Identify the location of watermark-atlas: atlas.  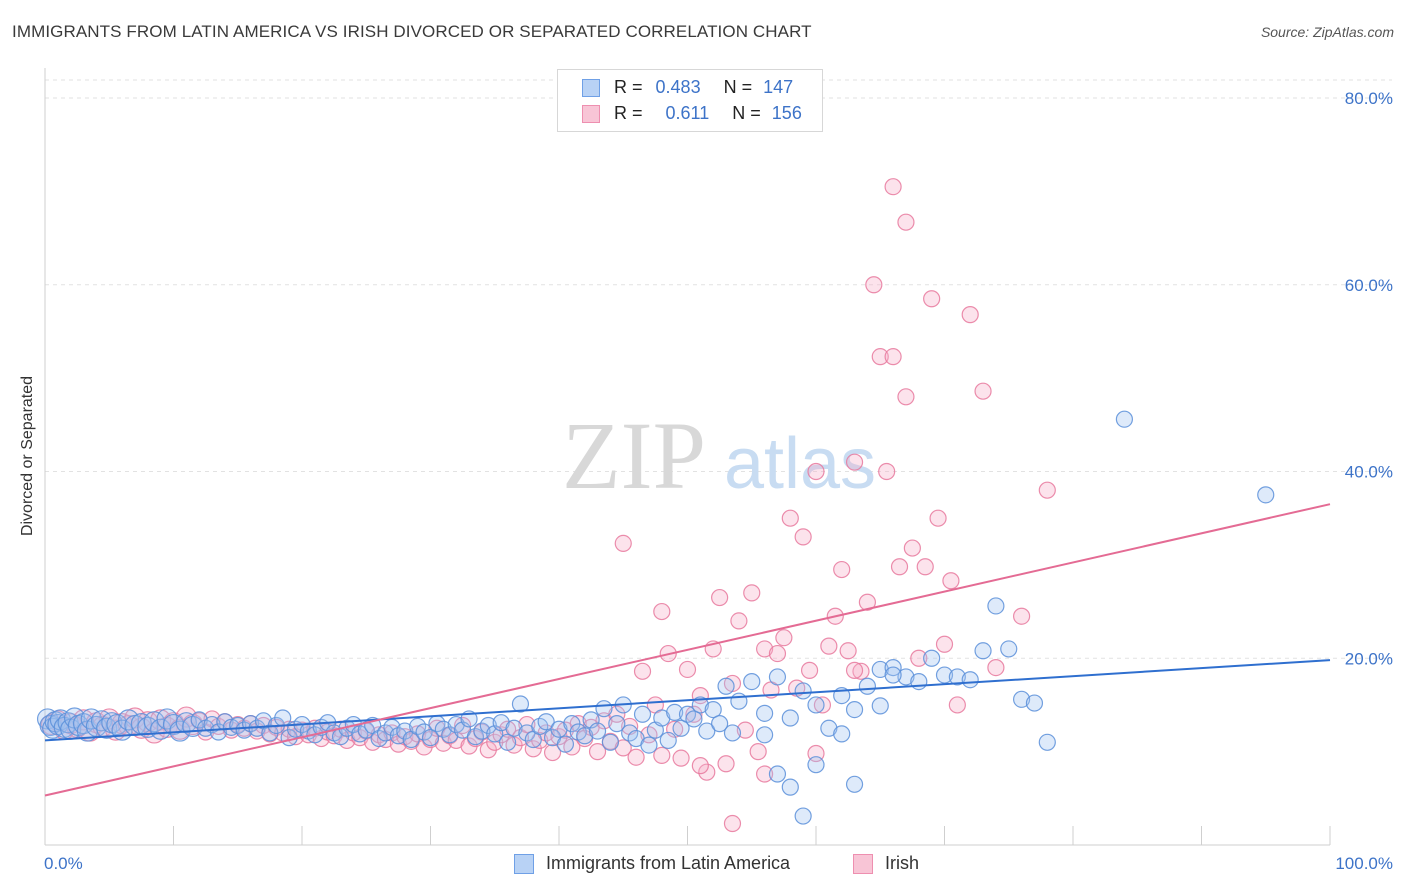
(800, 464).